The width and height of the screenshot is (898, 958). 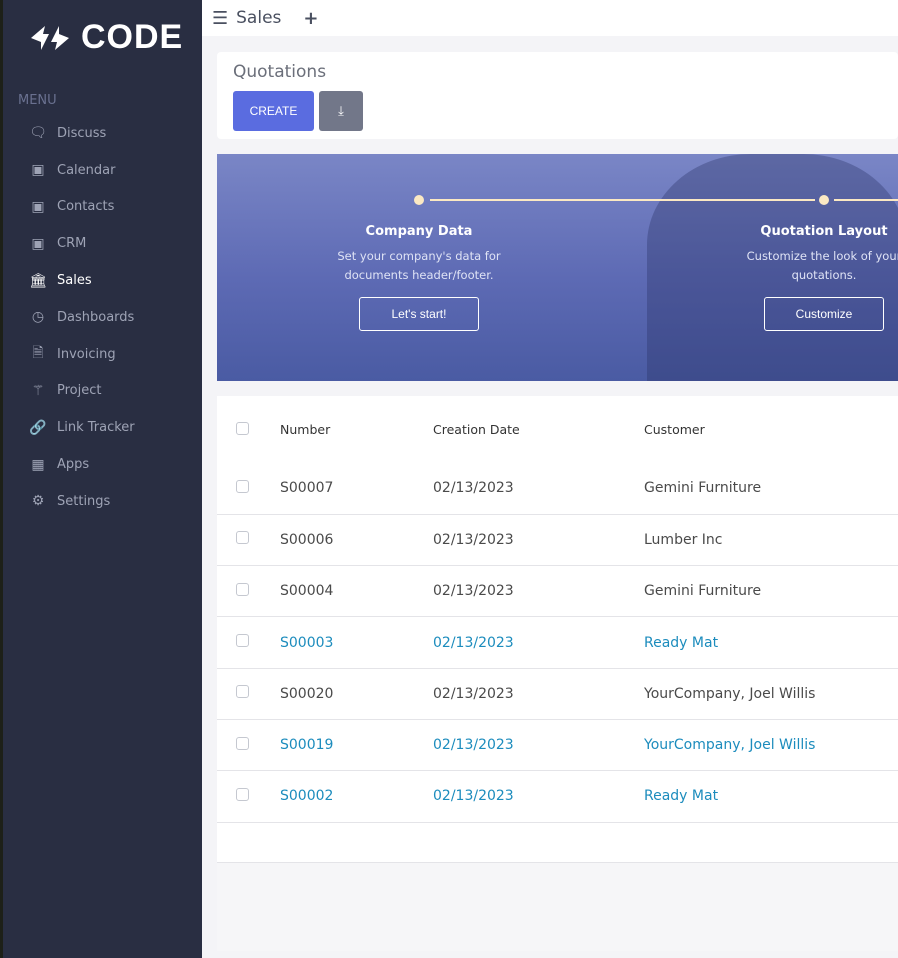 What do you see at coordinates (72, 244) in the screenshot?
I see `sidebar-item-label: CRM` at bounding box center [72, 244].